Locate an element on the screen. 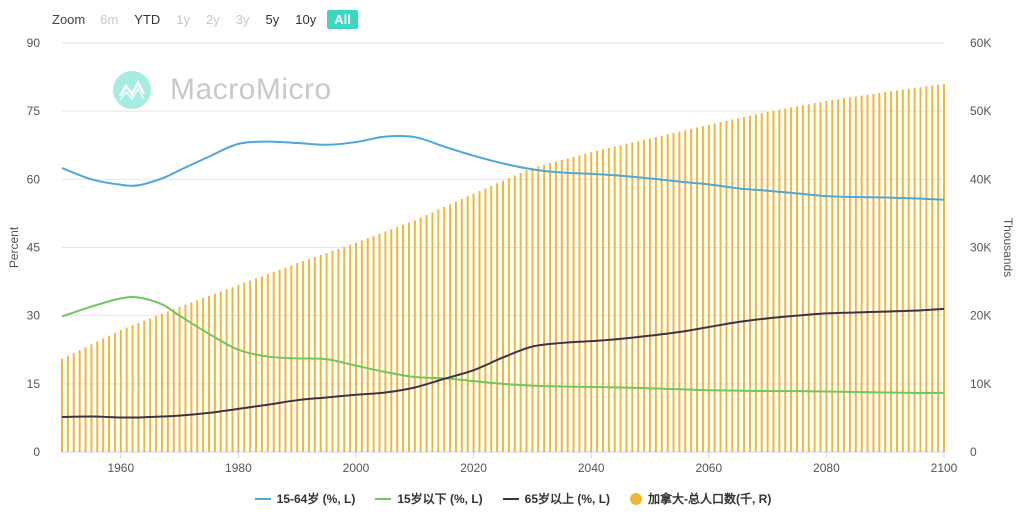 The image size is (1026, 532). zoom-2y-button: 2y is located at coordinates (213, 19).